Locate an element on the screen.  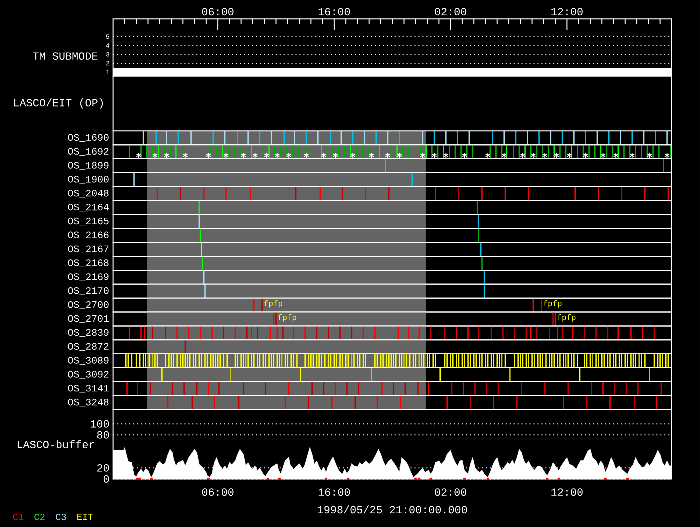
y-tick-label: 100 is located at coordinates (100, 424).